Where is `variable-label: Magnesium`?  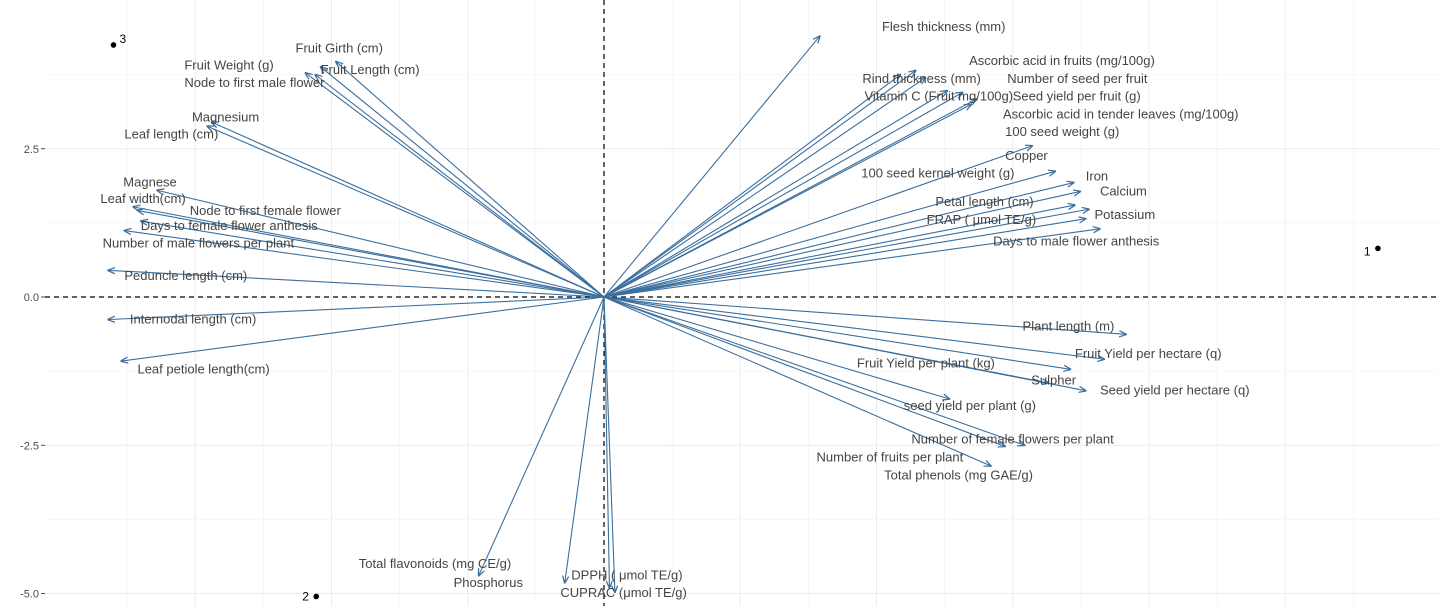
variable-label: Magnesium is located at coordinates (225, 116).